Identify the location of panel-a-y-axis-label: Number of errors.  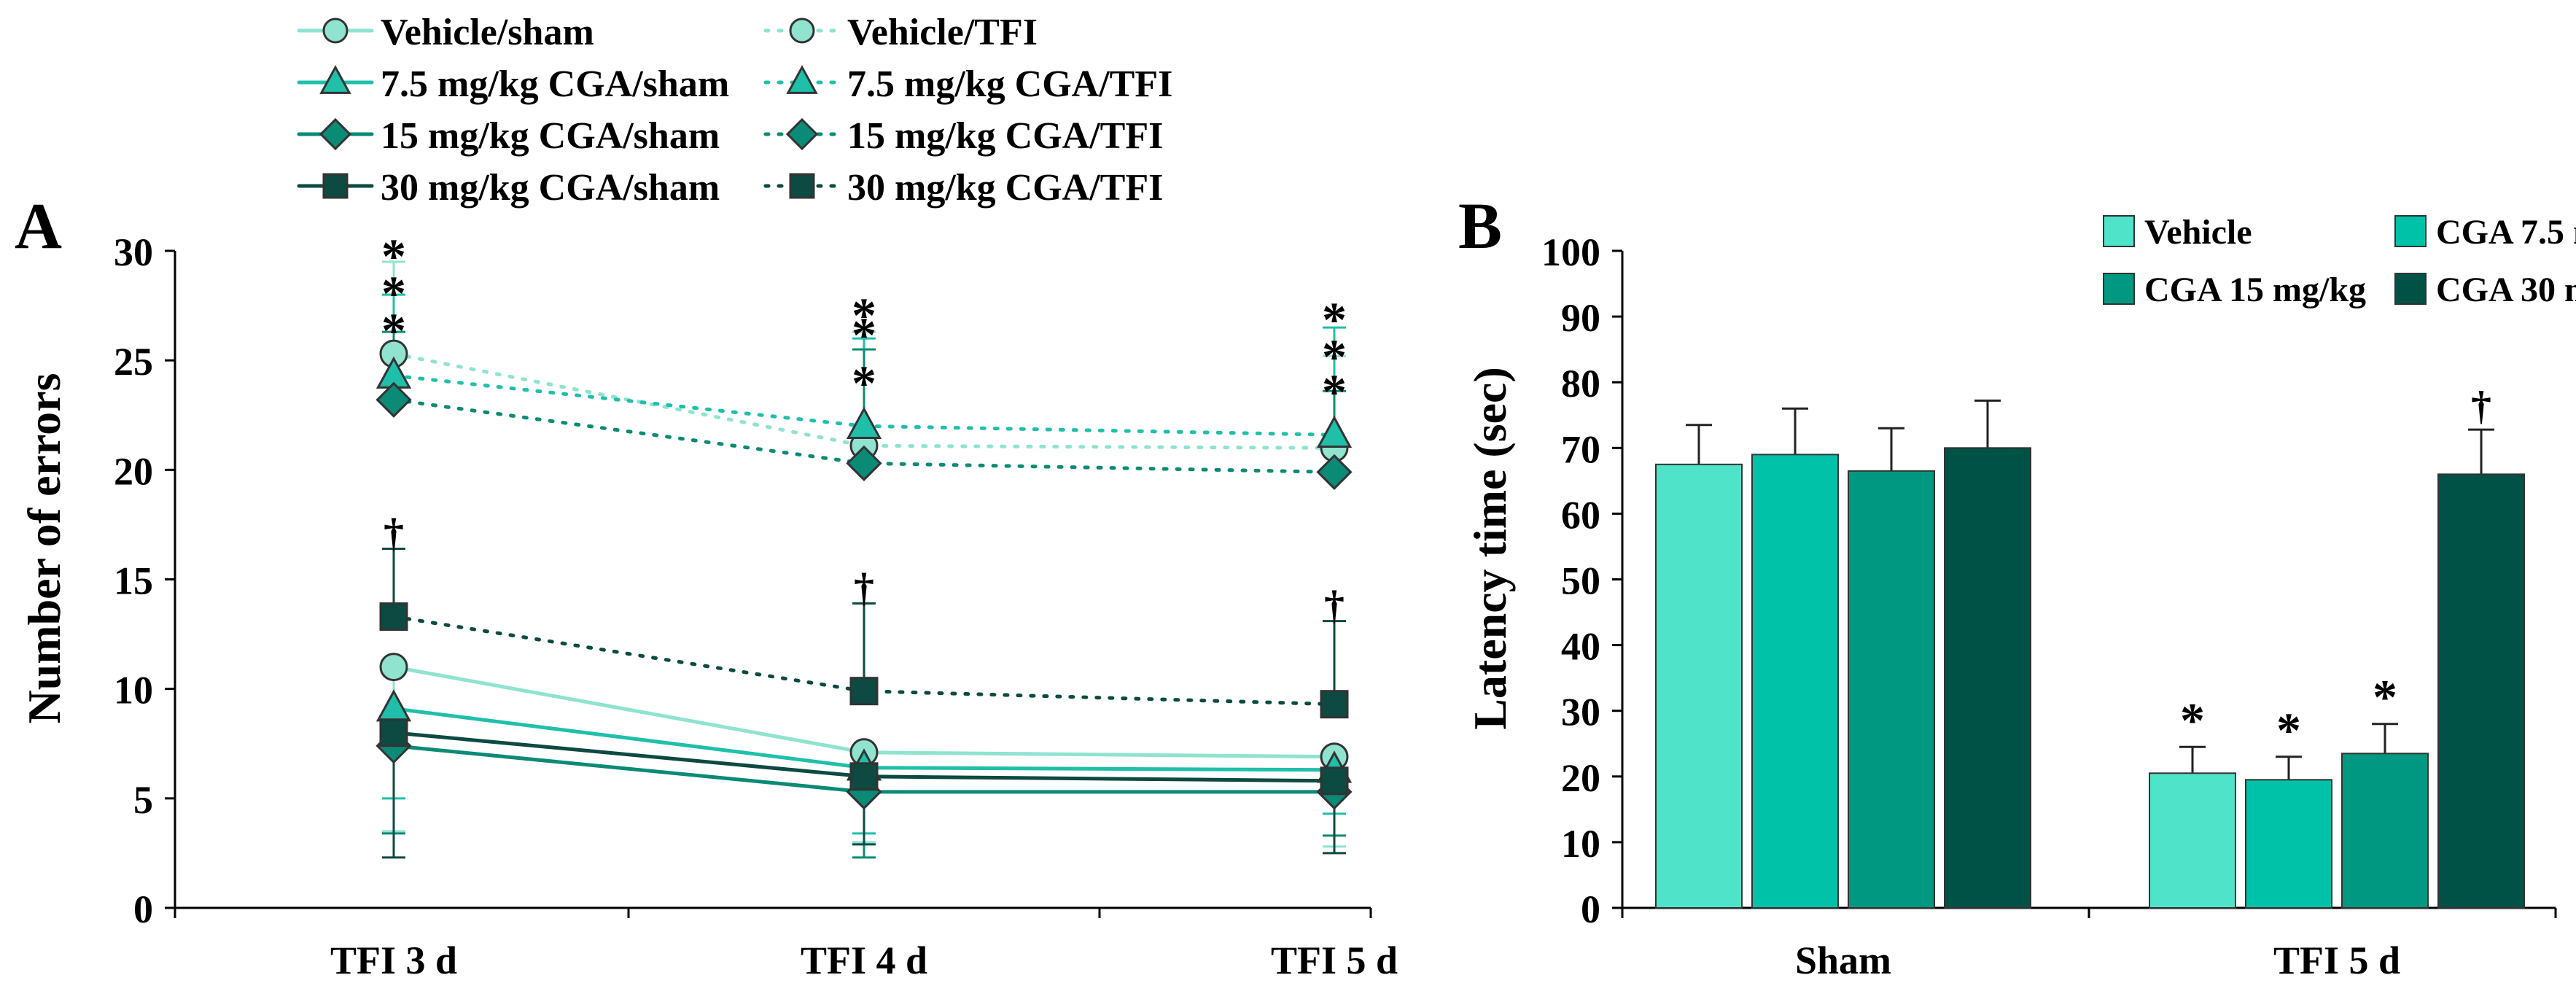
(44, 548).